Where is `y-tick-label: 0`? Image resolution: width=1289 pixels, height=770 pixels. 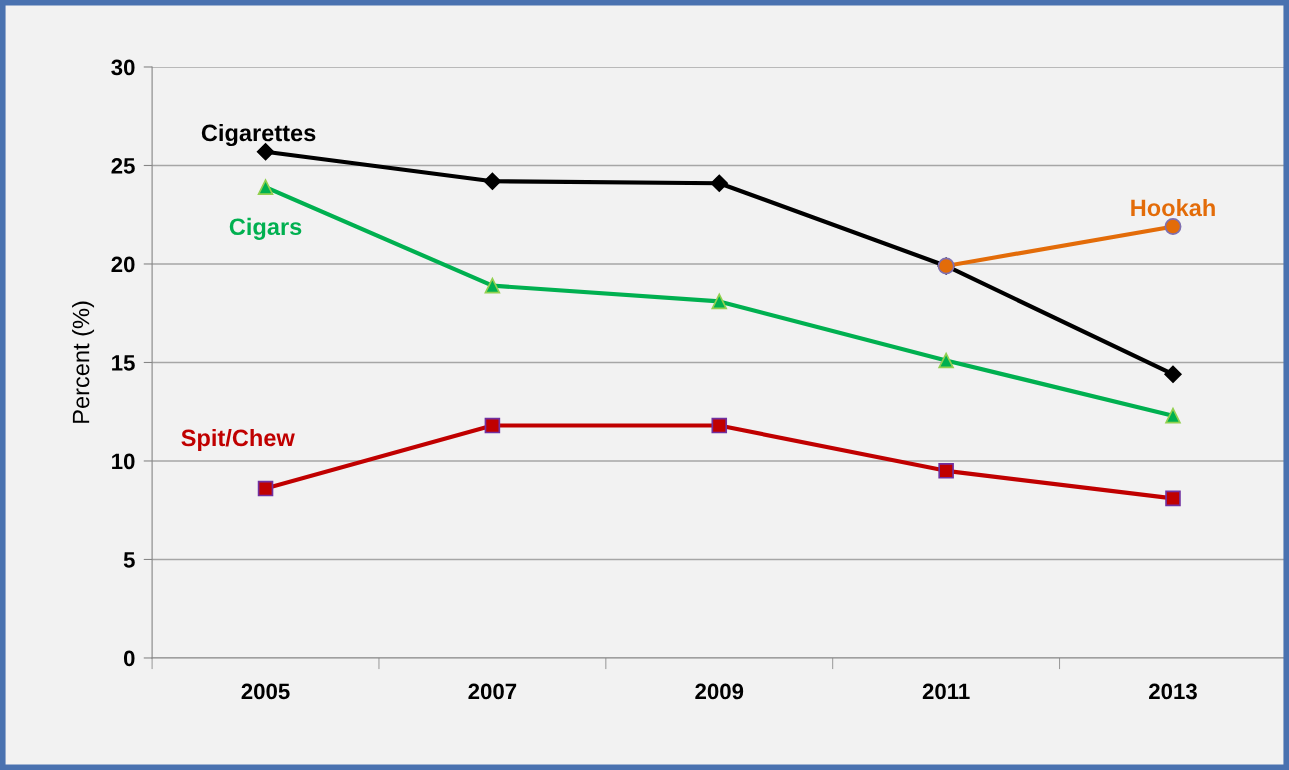
y-tick-label: 0 is located at coordinates (129, 658).